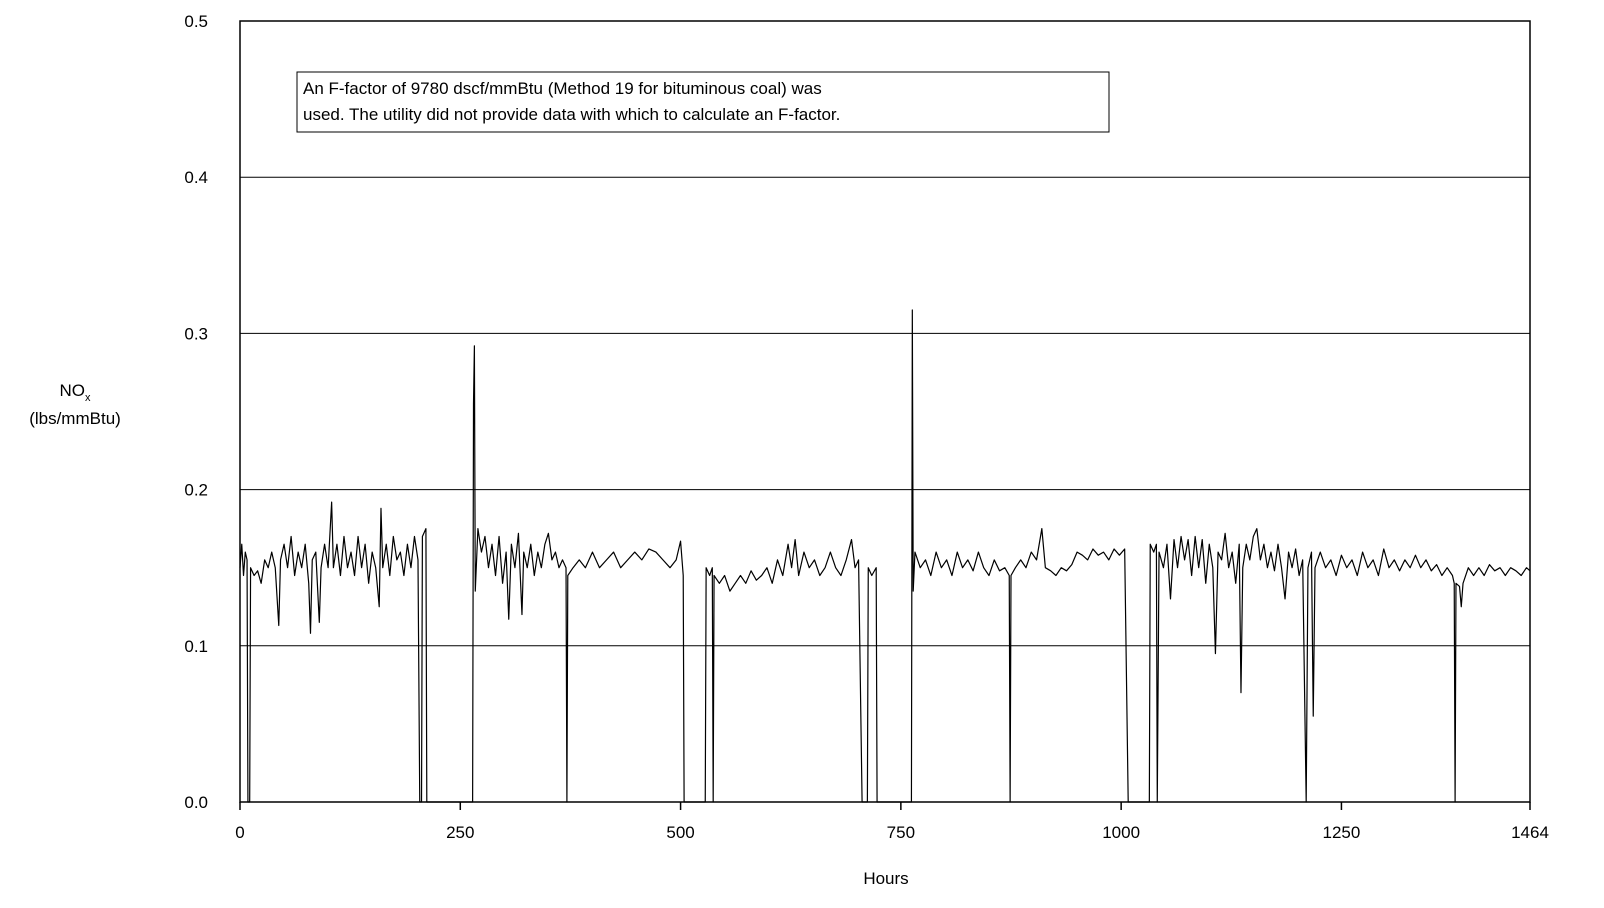  I want to click on y-tick-label: 0.4, so click(196, 177).